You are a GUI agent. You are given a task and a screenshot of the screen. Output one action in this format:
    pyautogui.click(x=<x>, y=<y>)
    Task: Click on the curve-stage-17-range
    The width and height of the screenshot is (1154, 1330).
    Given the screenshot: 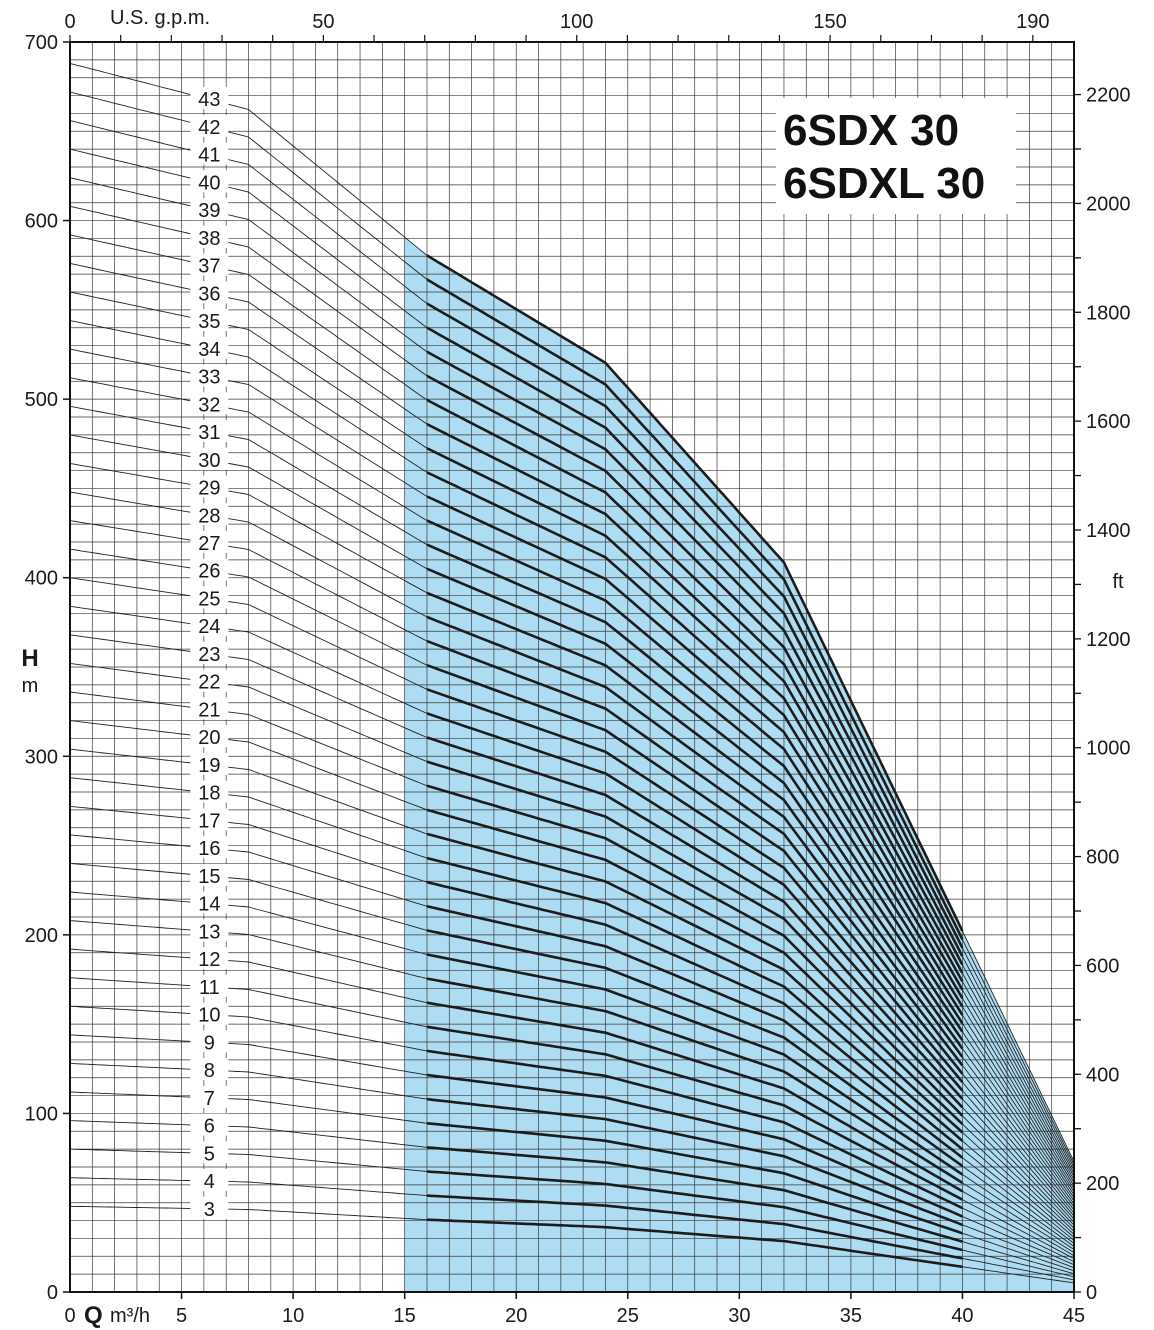 What is the action you would take?
    pyautogui.click(x=695, y=1015)
    